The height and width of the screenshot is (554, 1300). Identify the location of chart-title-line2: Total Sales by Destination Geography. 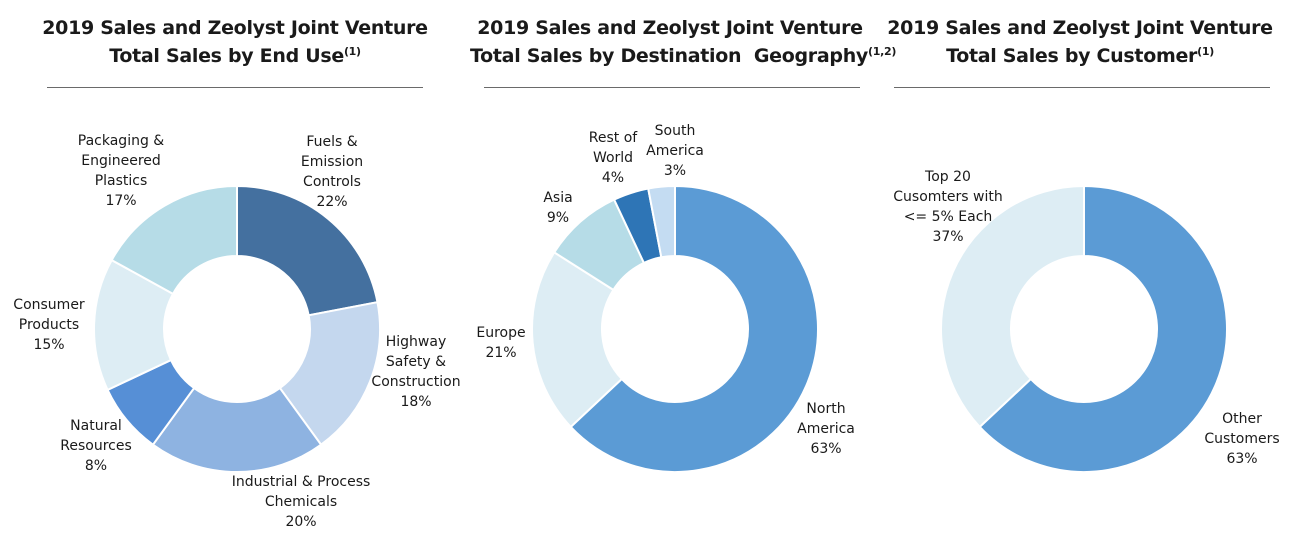
(669, 56).